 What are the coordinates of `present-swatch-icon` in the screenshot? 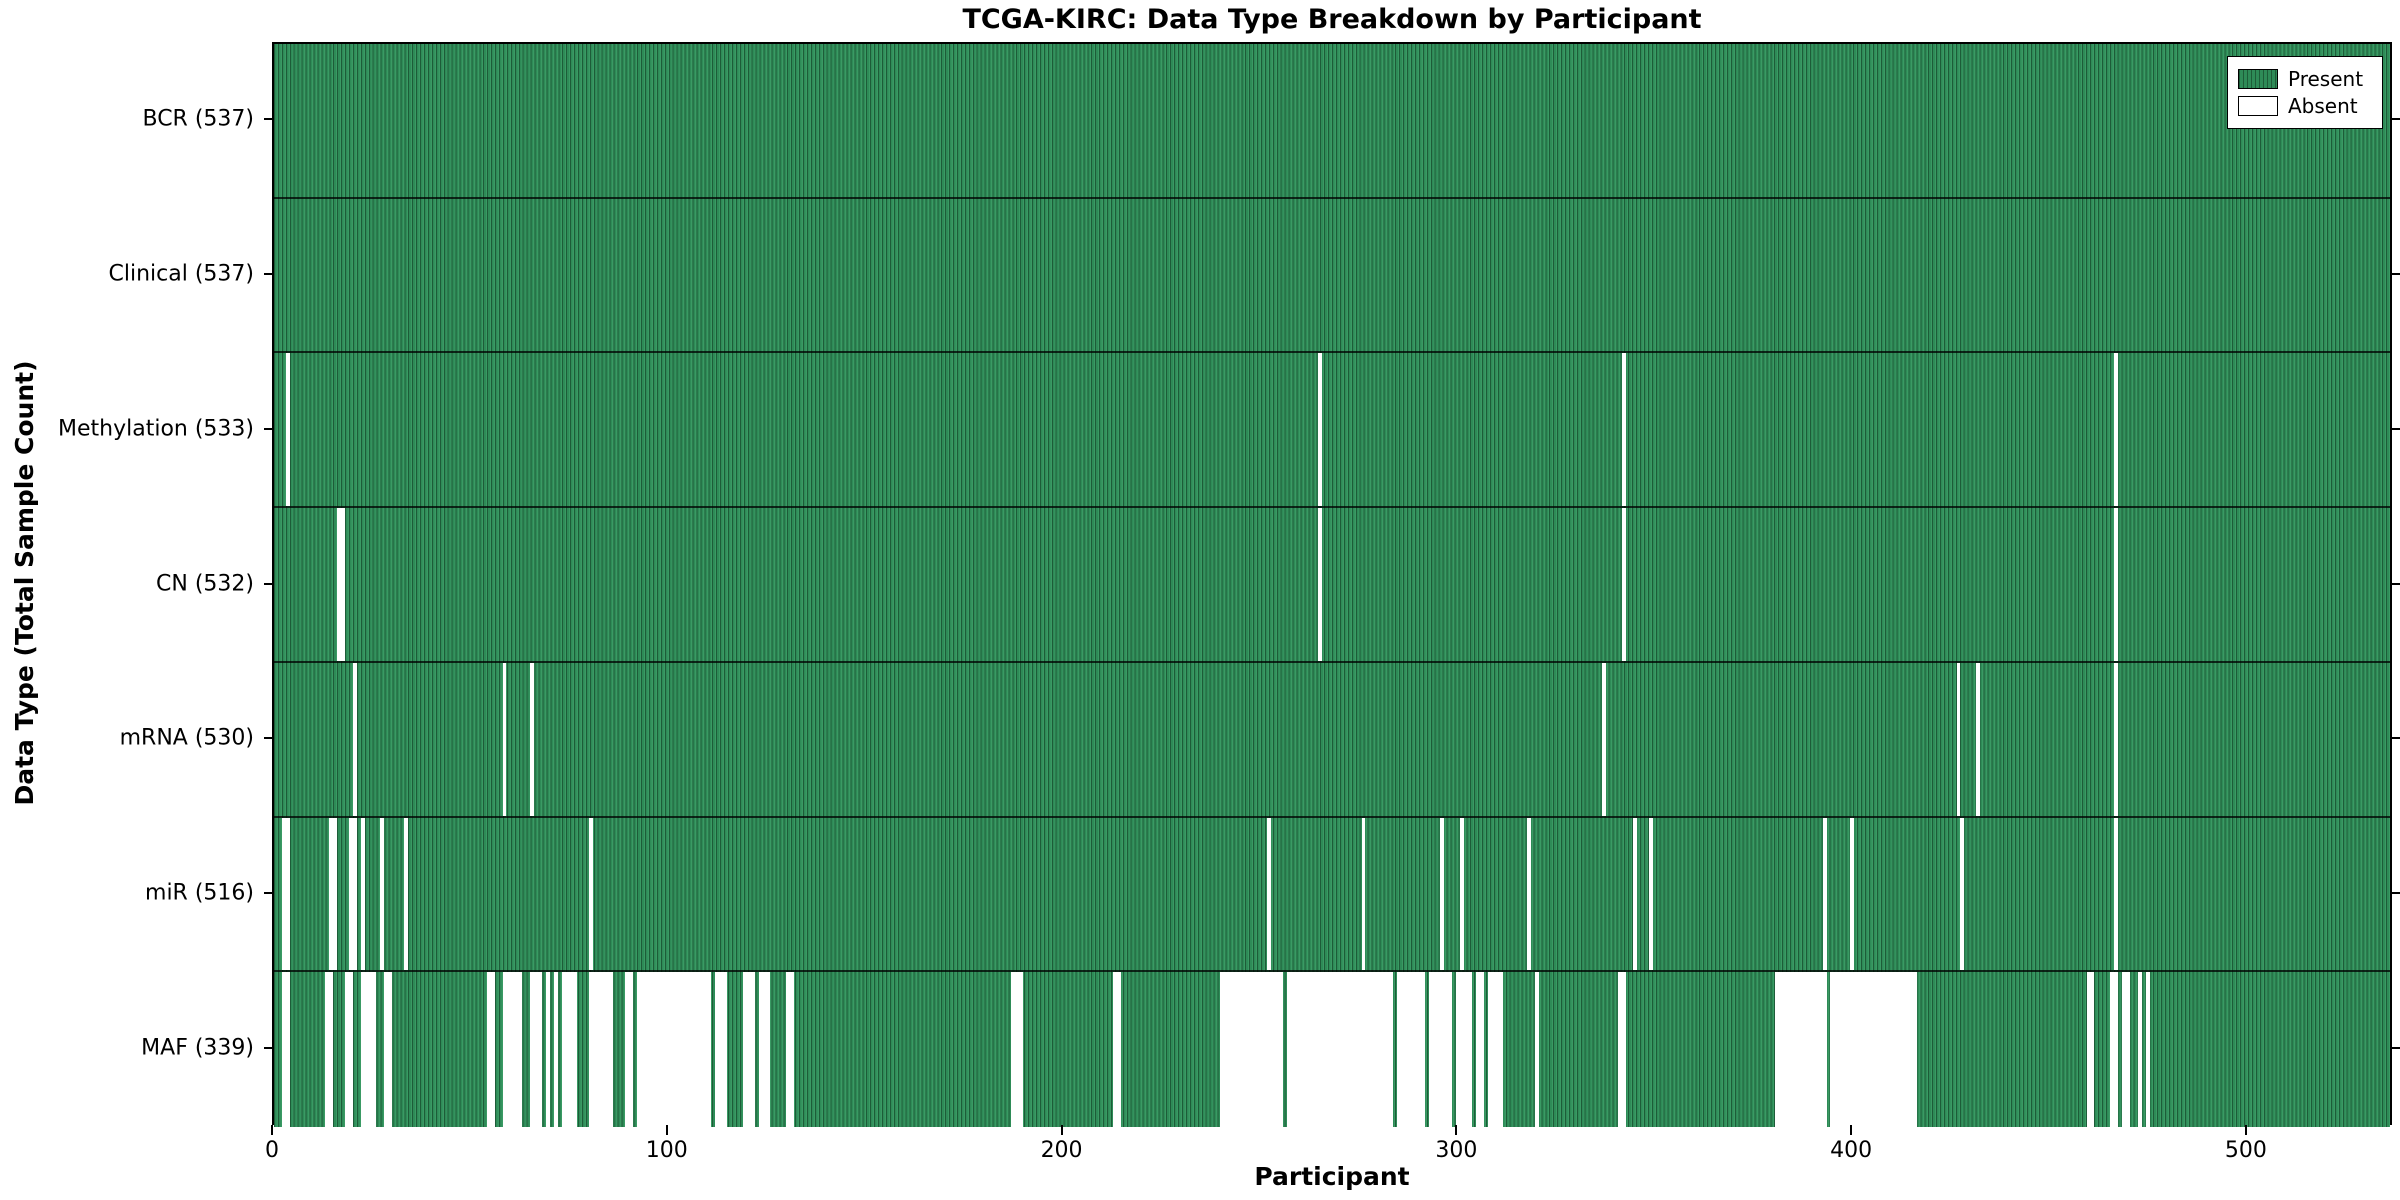 It's located at (2258, 79).